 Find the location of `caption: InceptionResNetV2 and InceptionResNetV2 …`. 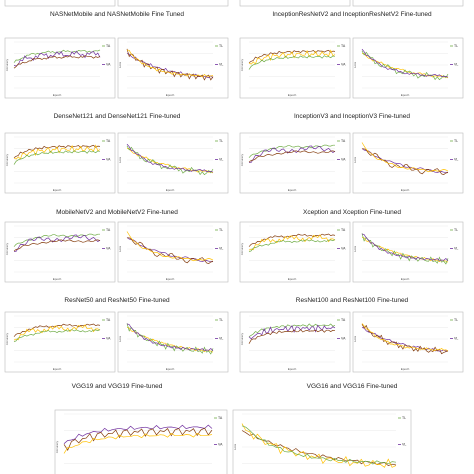

caption: InceptionResNetV2 and InceptionResNetV2 … is located at coordinates (352, 14).